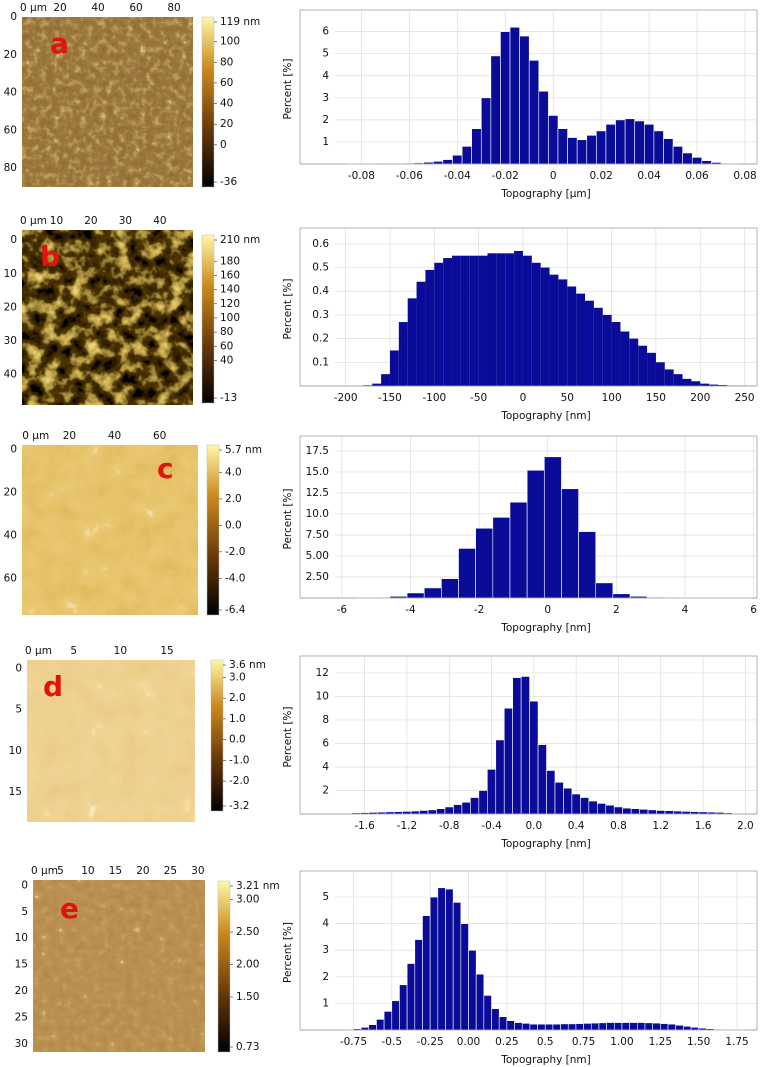  Describe the element at coordinates (392, 1042) in the screenshot. I see `x-tick-label: -0.5` at that location.